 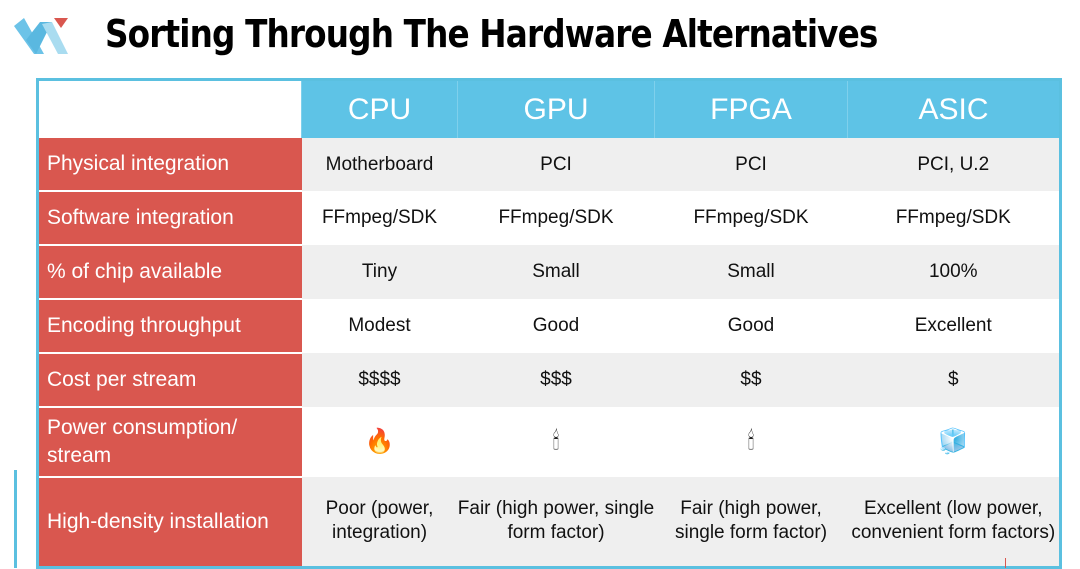 I want to click on column-header: GPU, so click(x=556, y=108).